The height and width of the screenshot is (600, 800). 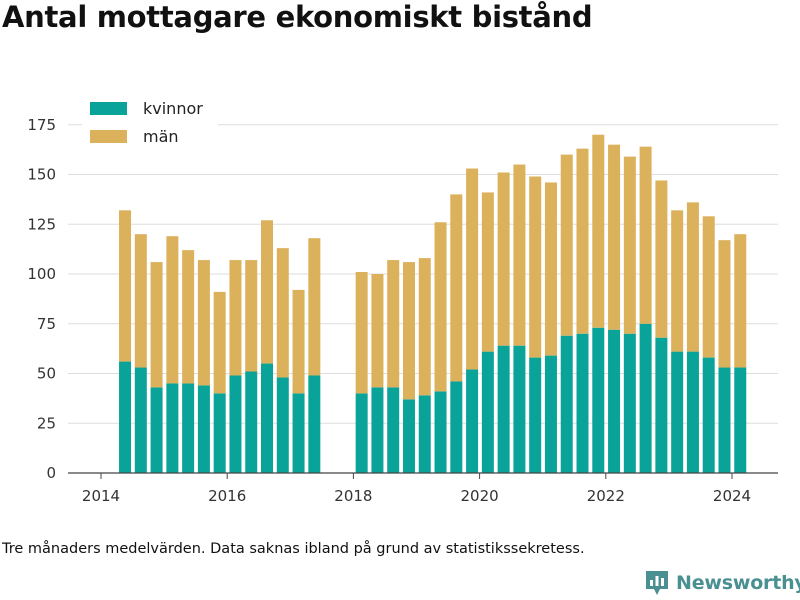 What do you see at coordinates (657, 583) in the screenshot?
I see `newsworthy-logo-icon` at bounding box center [657, 583].